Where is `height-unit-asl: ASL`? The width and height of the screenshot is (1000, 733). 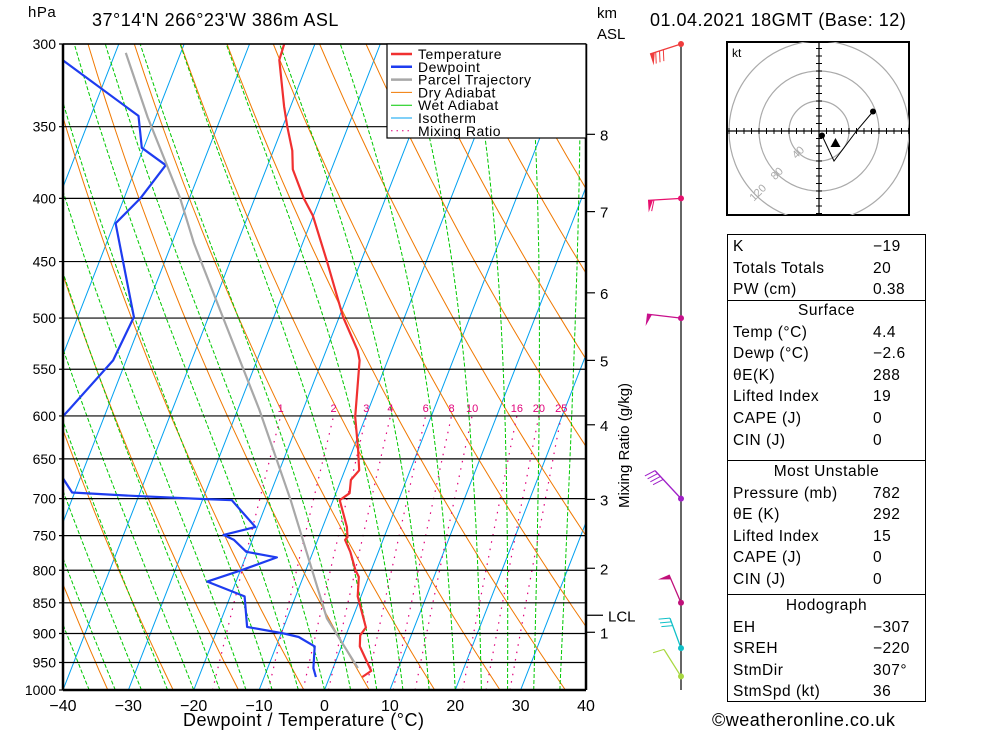
height-unit-asl: ASL is located at coordinates (611, 34).